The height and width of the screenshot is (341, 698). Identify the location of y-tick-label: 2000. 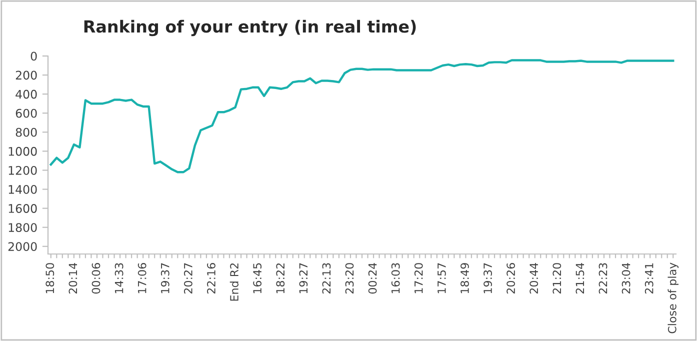
(22, 247).